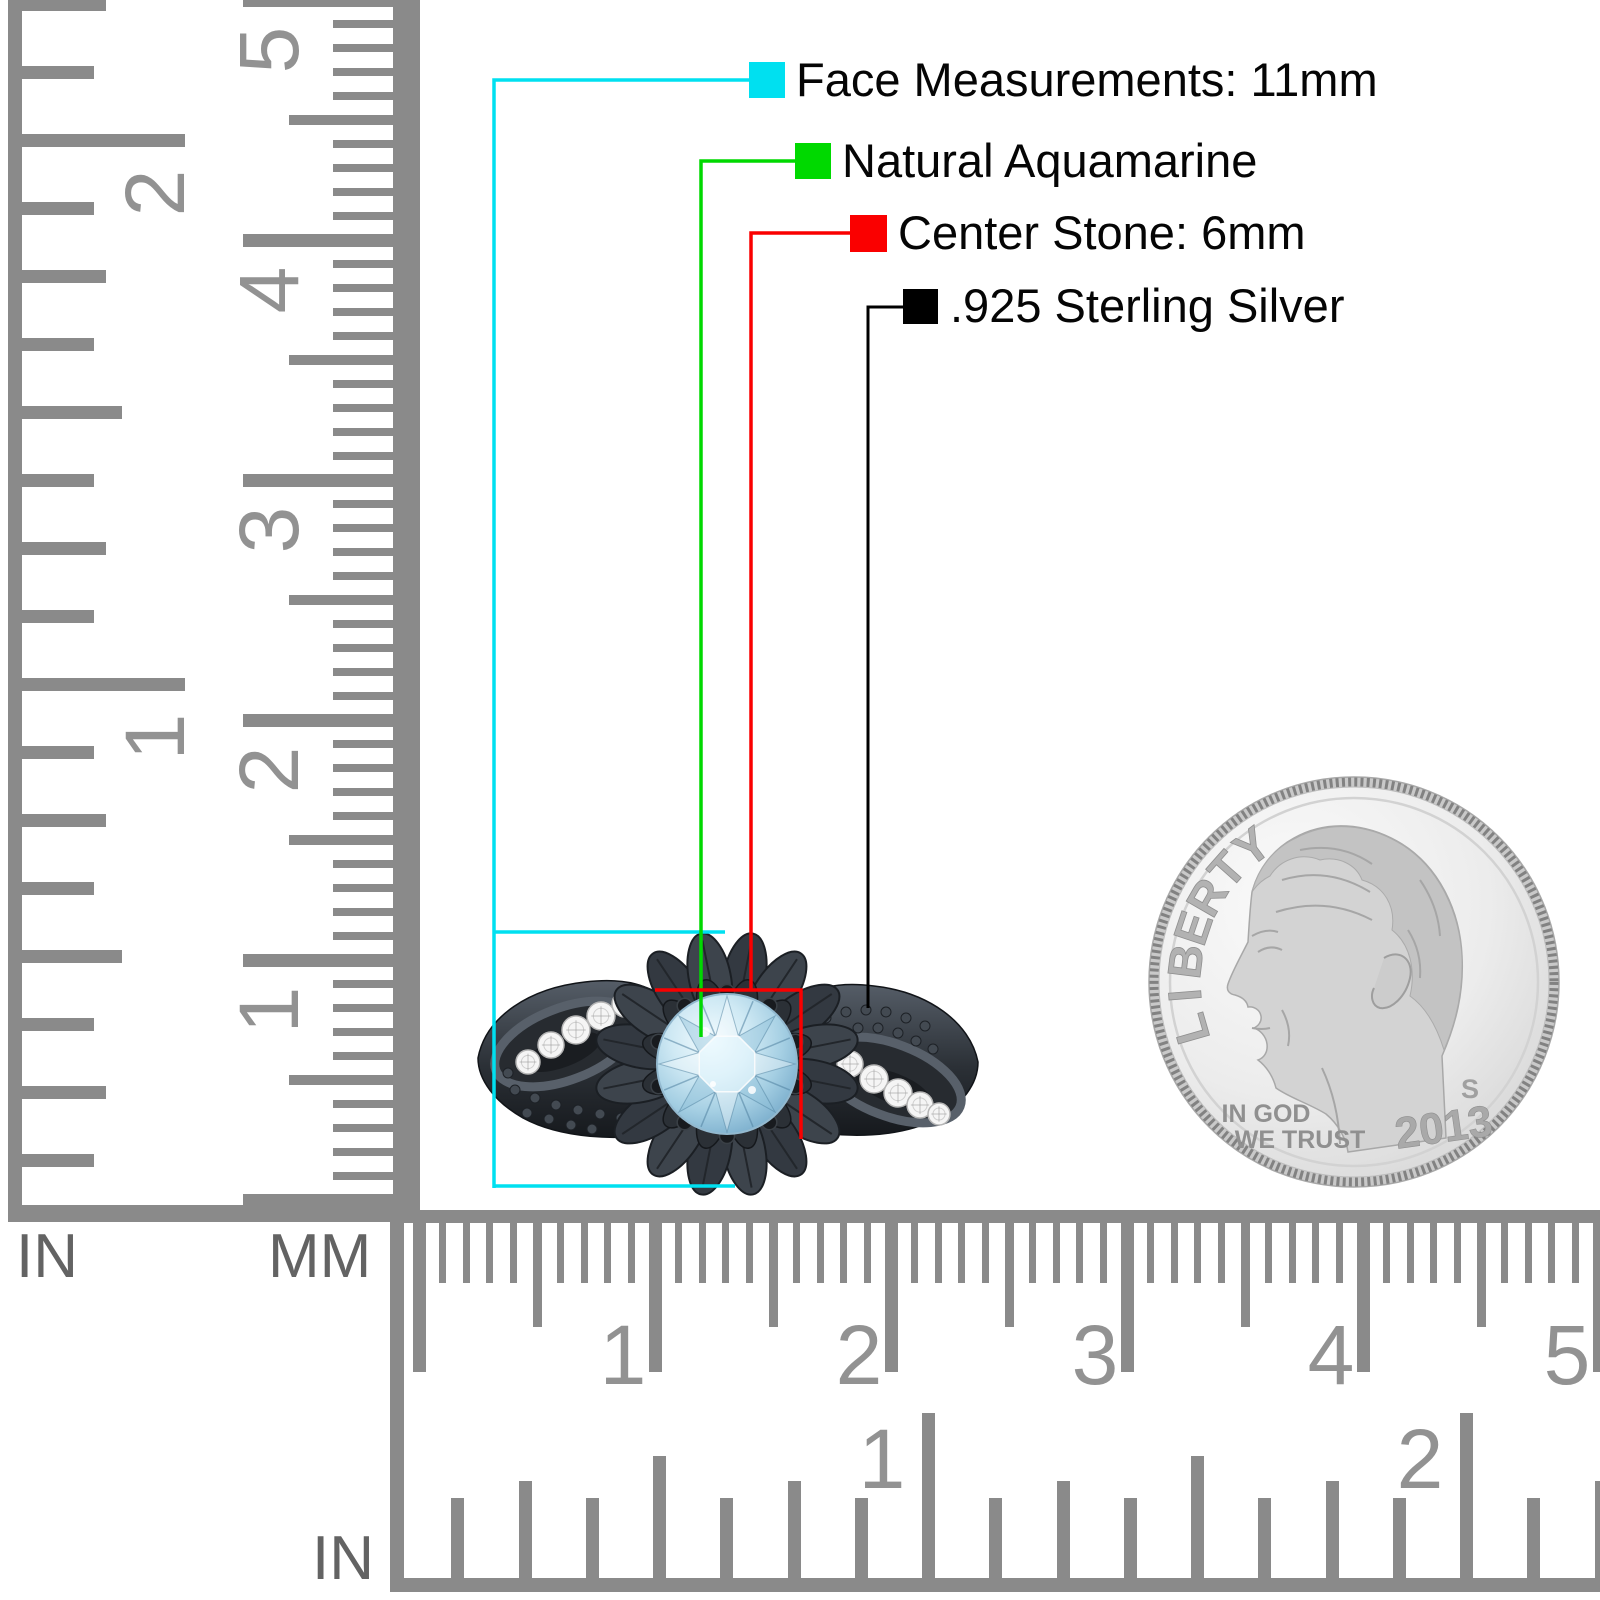 The height and width of the screenshot is (1600, 1600). I want to click on bottom-inch-number: 1, so click(882, 1459).